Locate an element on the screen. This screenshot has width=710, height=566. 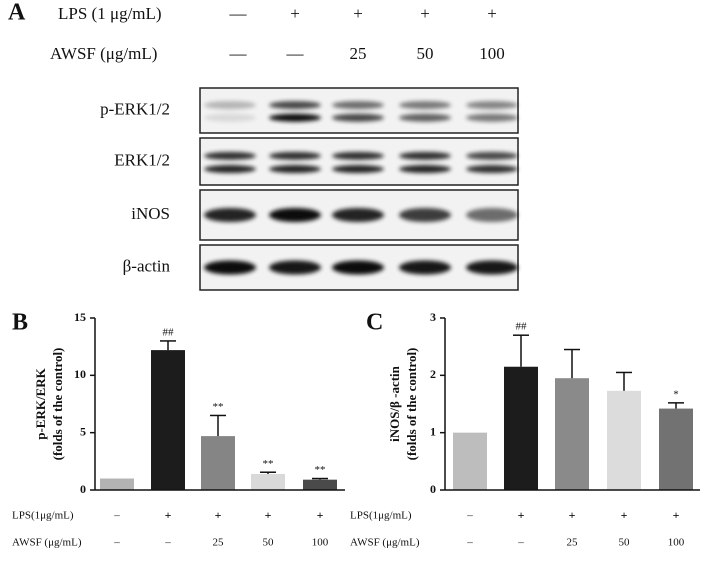
band-label: ERK1/2 is located at coordinates (142, 159).